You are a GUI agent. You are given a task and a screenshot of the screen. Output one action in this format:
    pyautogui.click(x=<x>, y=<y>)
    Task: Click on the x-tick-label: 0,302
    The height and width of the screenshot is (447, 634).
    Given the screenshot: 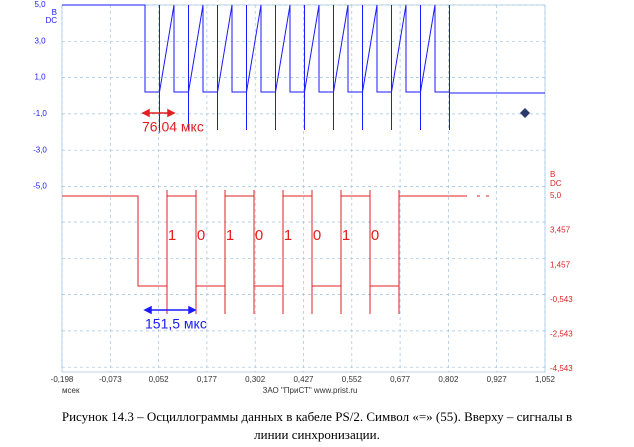 What is the action you would take?
    pyautogui.click(x=255, y=379)
    